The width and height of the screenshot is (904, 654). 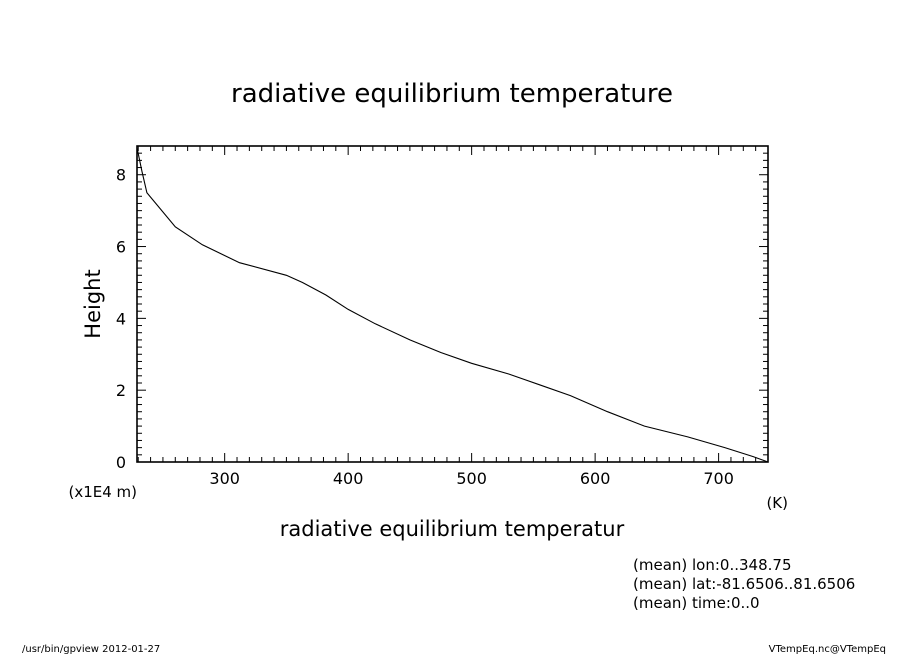 I want to click on x-tick-labels: 300 400 500 600 700, so click(x=471, y=478).